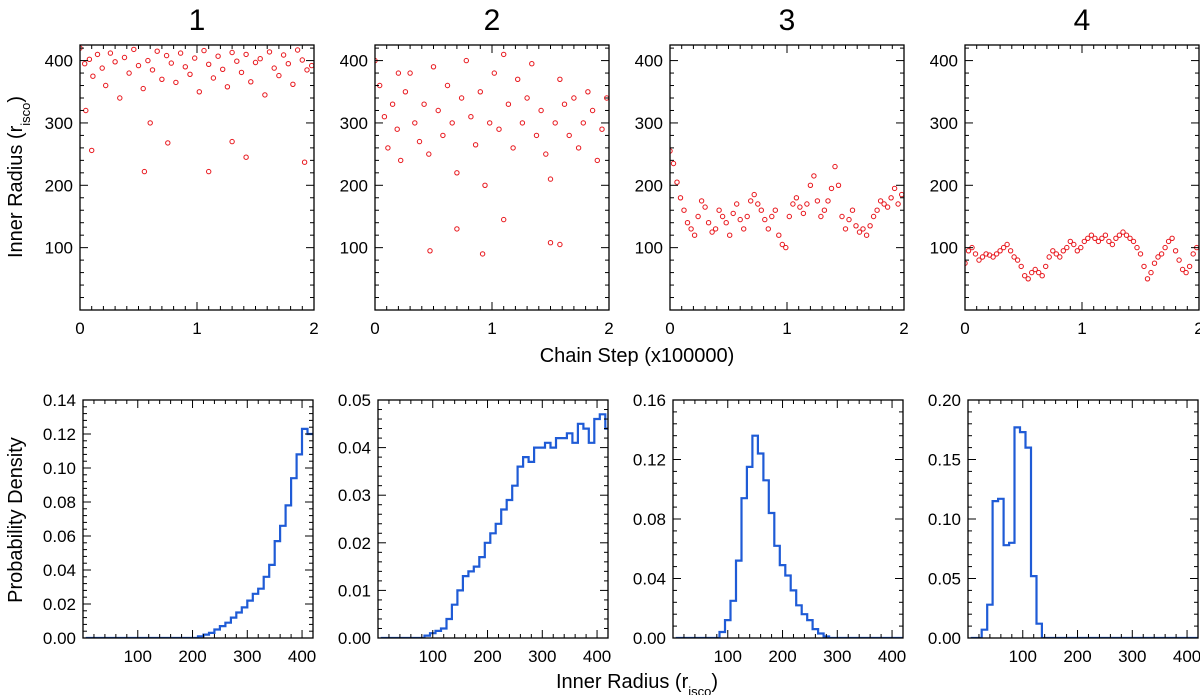 This screenshot has height=695, width=1200. What do you see at coordinates (59, 536) in the screenshot?
I see `y-tick-label: 0.06` at bounding box center [59, 536].